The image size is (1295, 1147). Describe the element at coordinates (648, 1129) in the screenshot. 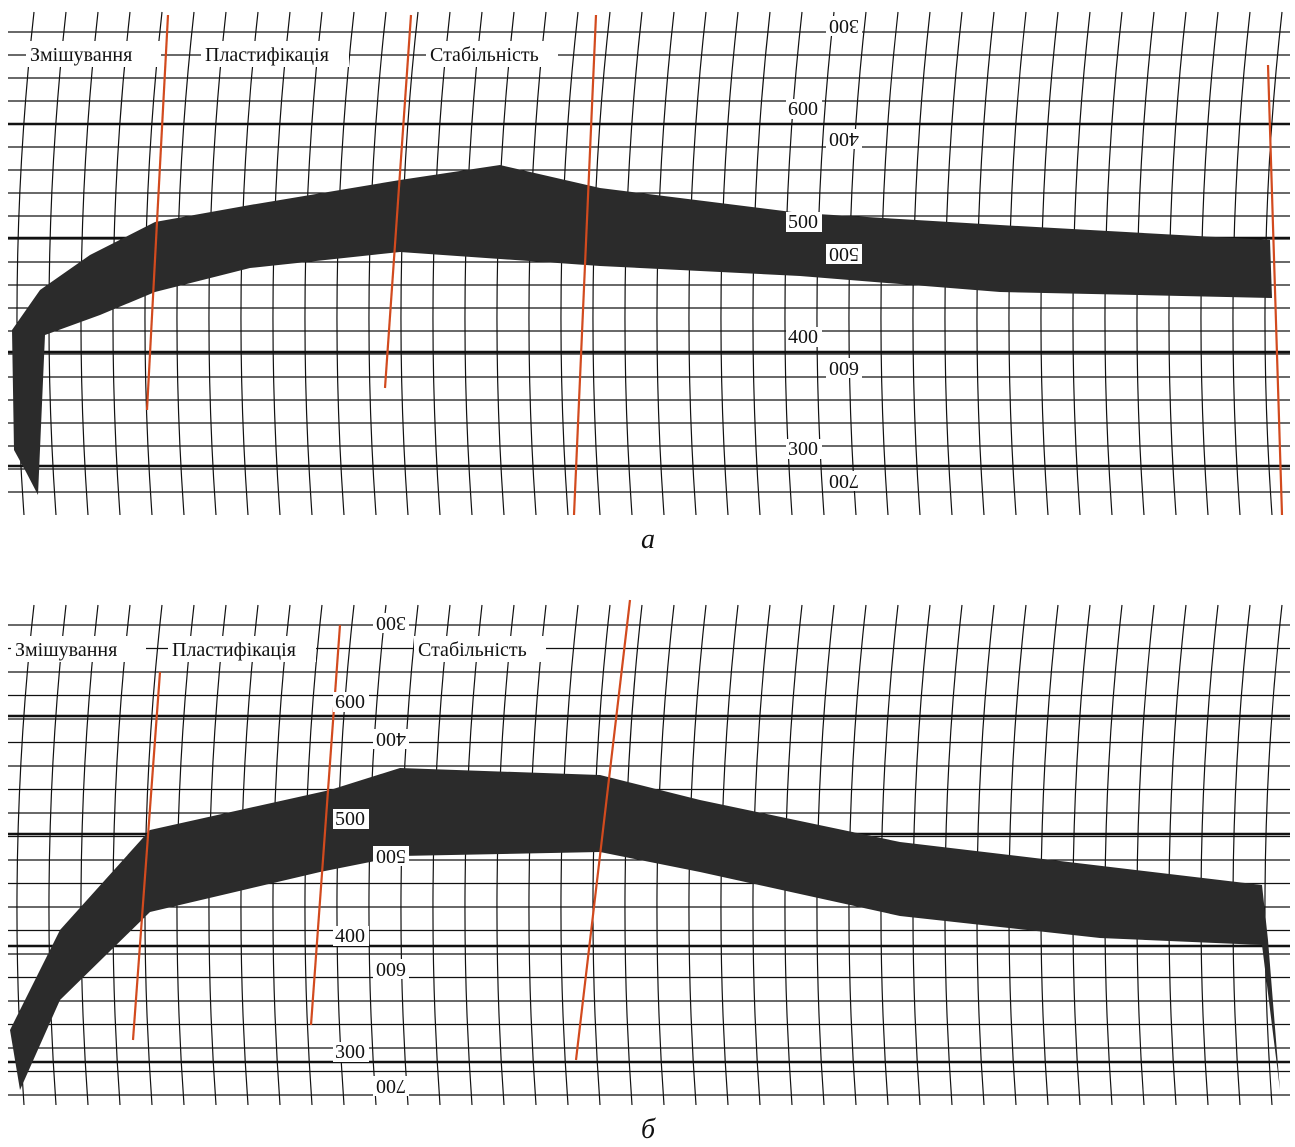

I see `panel-caption: б` at that location.